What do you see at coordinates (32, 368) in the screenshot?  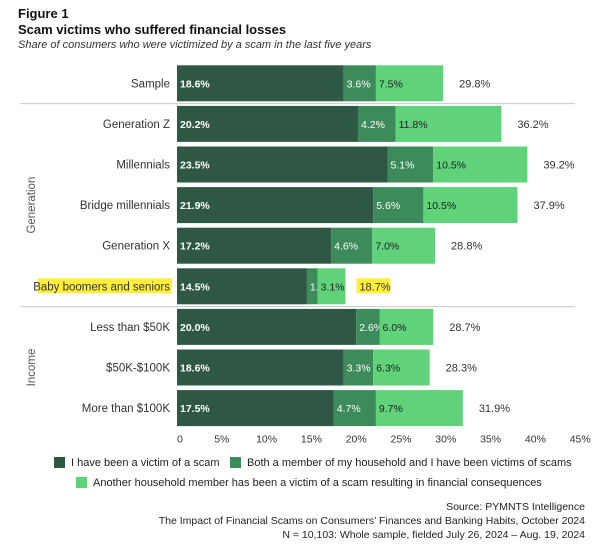 I see `group-label-income: Income` at bounding box center [32, 368].